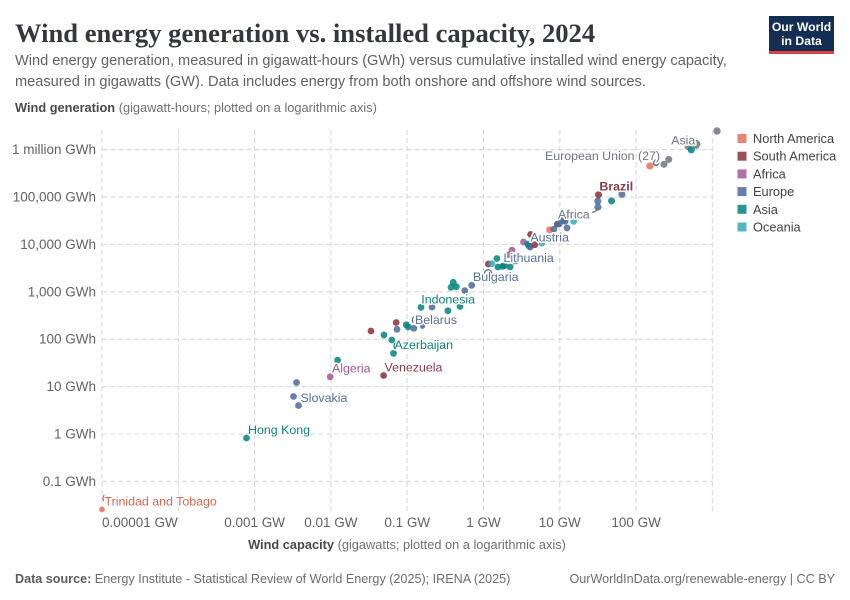 This screenshot has width=850, height=600. What do you see at coordinates (529, 258) in the screenshot?
I see `svg-text: Lithuania` at bounding box center [529, 258].